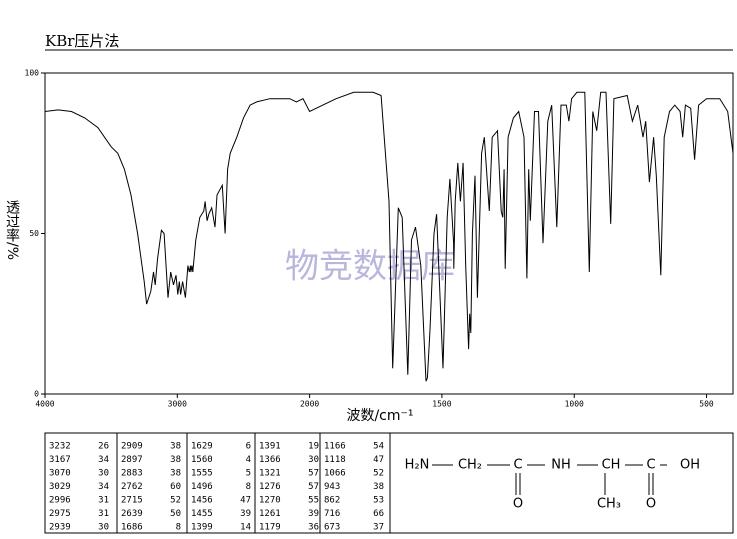  Describe the element at coordinates (60, 487) in the screenshot. I see `peak-wavenumber: 3029` at that location.